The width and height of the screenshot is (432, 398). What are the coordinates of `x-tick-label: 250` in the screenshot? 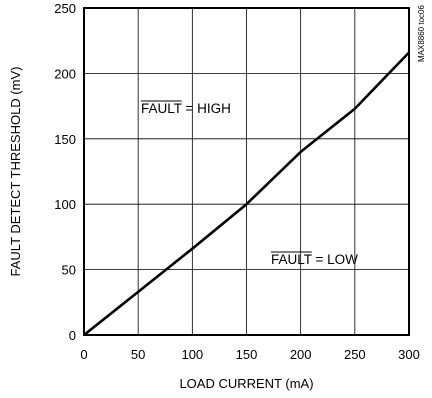 It's located at (355, 354).